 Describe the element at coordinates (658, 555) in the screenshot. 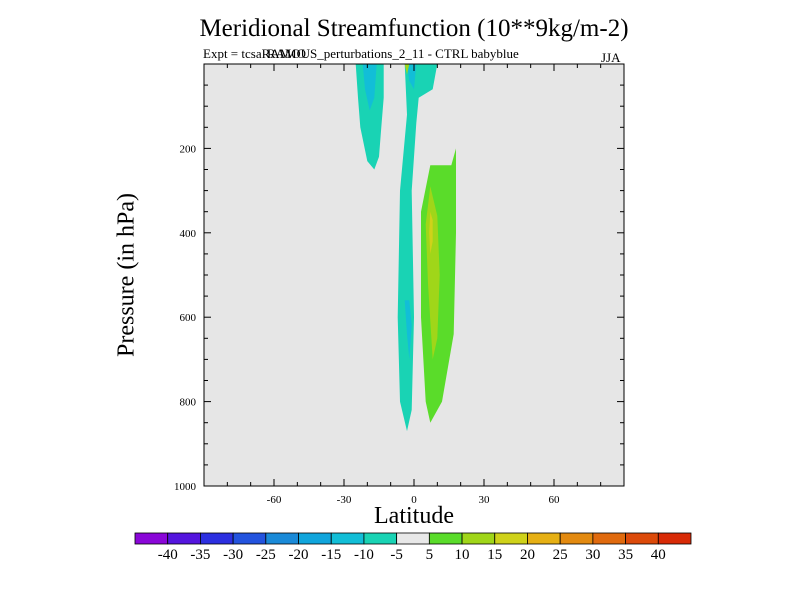

I see `colorbar-label: 40` at that location.